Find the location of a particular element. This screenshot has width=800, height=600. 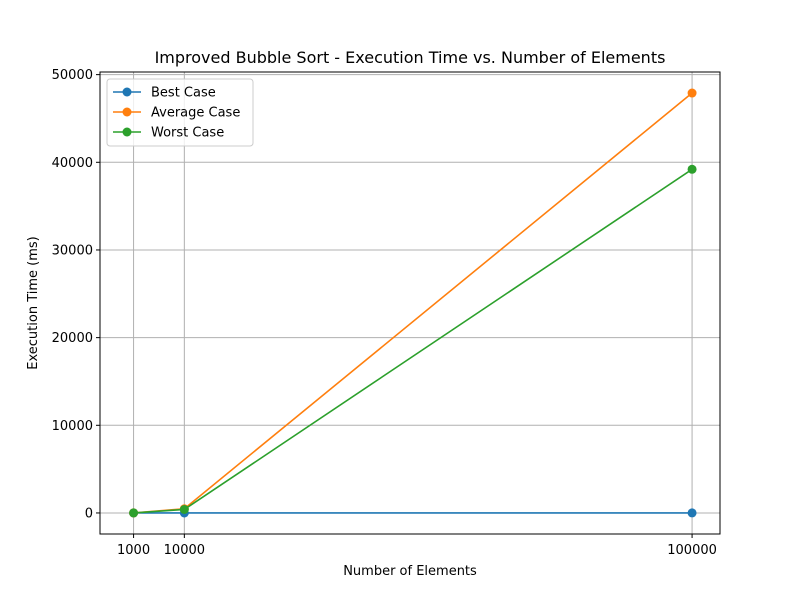

y-axis-ticks: 0 10000 20000 30000 40000 50000 is located at coordinates (76, 294).